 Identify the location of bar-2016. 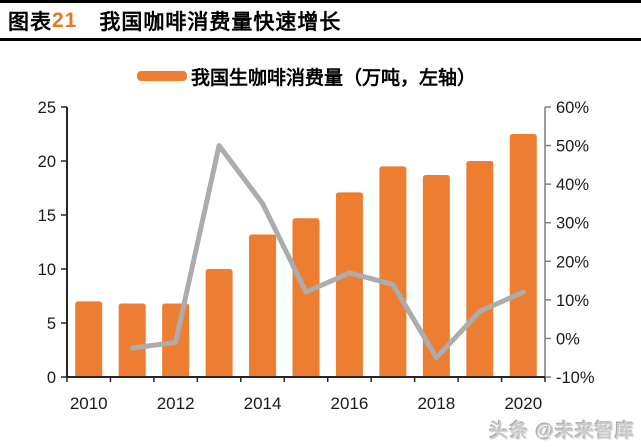
(349, 284).